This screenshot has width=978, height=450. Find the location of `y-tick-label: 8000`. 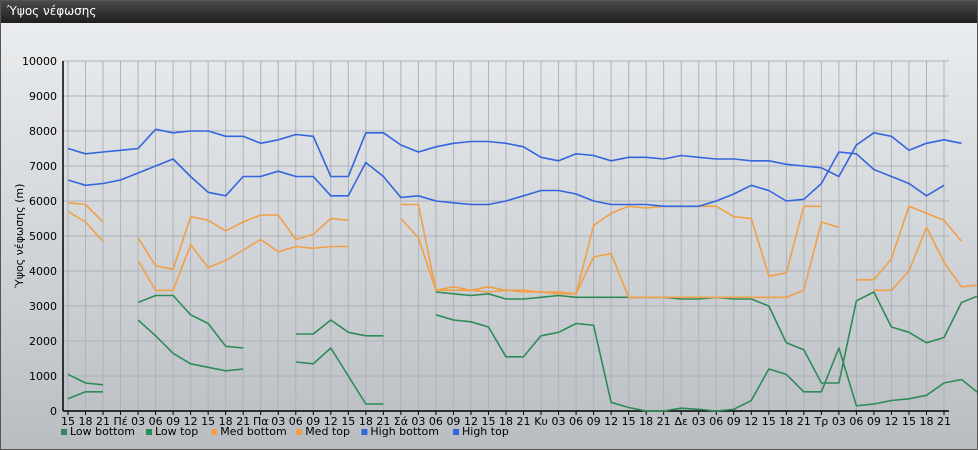

y-tick-label: 8000 is located at coordinates (43, 131).